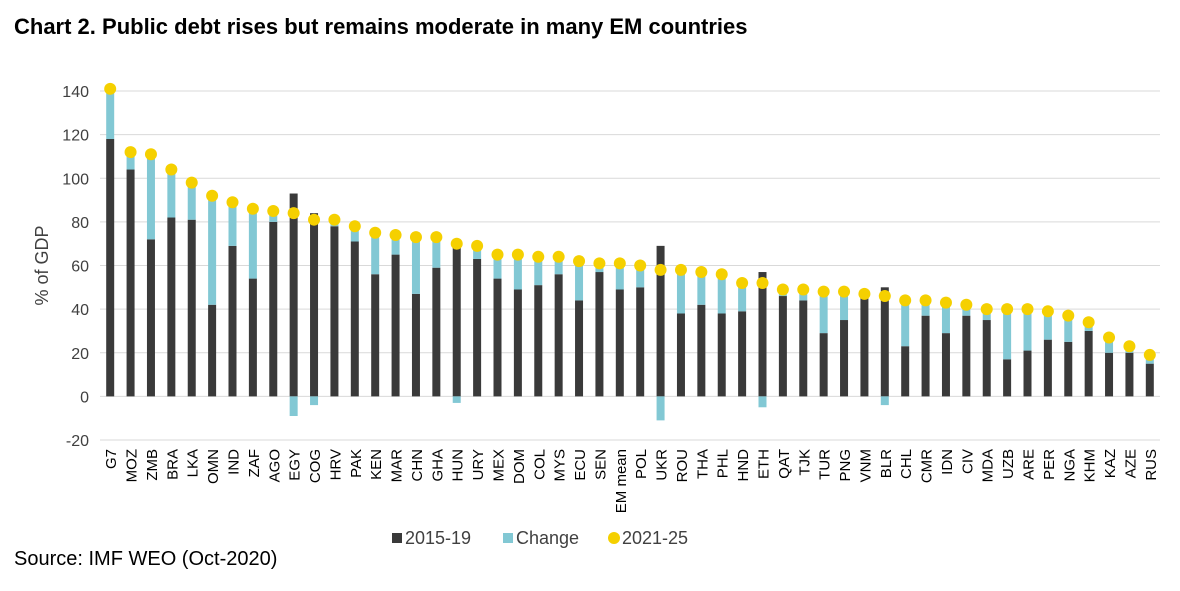  I want to click on x-tick-label: UKR, so click(662, 465).